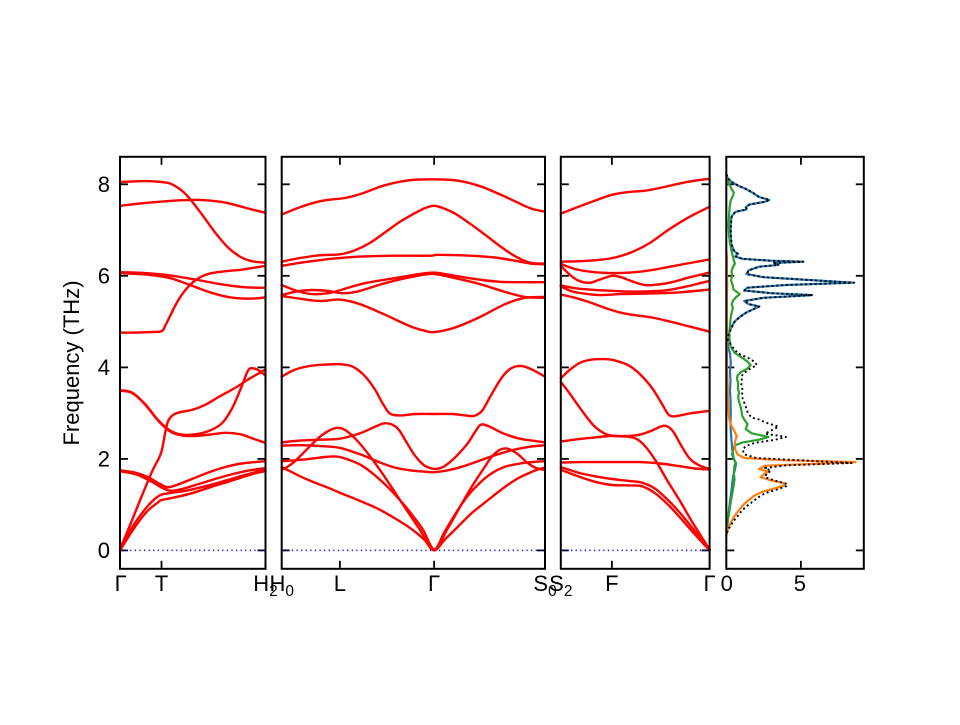 This screenshot has height=725, width=960. I want to click on svg-text: F, so click(611, 583).